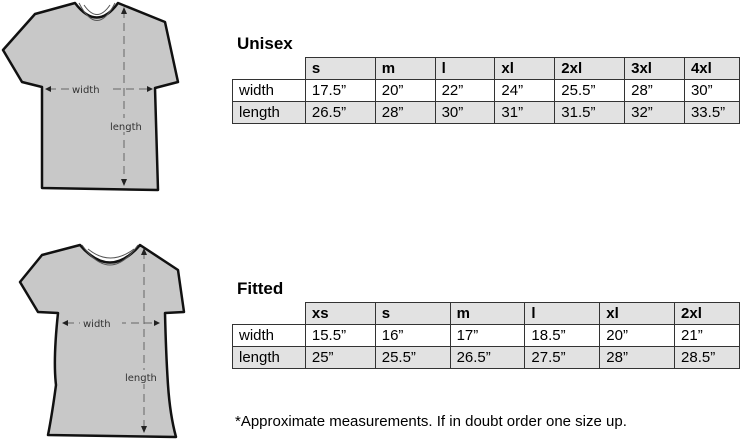 The image size is (750, 440). I want to click on table-cell: 24”, so click(525, 90).